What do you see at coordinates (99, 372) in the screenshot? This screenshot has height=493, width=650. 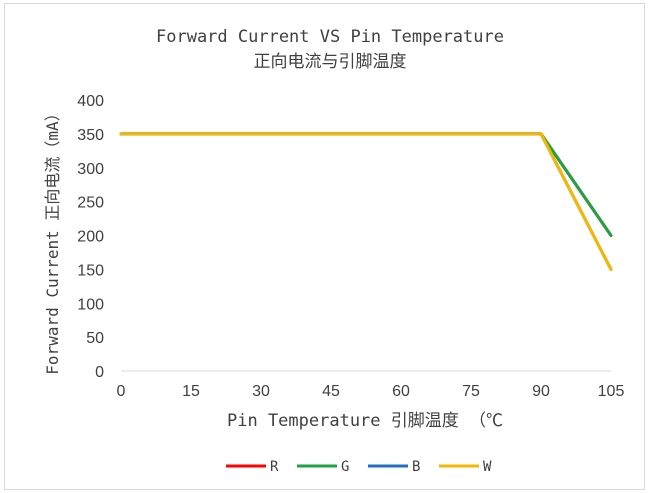 I see `y-tick-label: 0` at bounding box center [99, 372].